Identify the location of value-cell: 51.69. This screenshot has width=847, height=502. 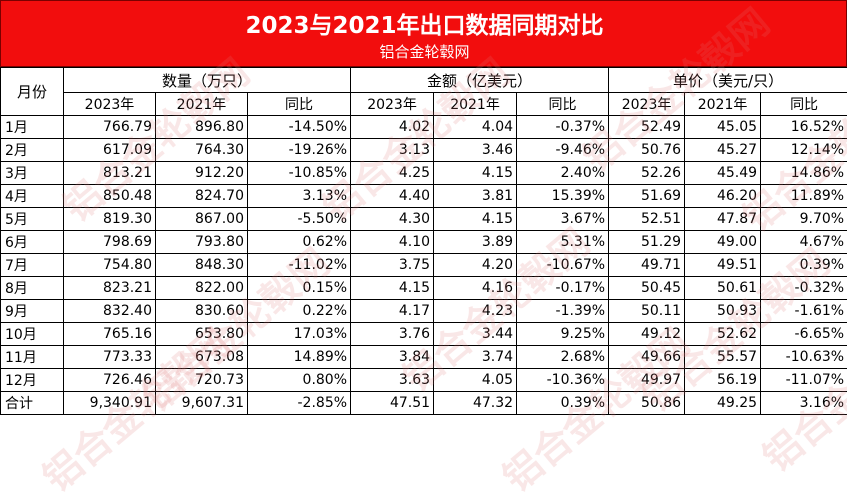
(647, 196).